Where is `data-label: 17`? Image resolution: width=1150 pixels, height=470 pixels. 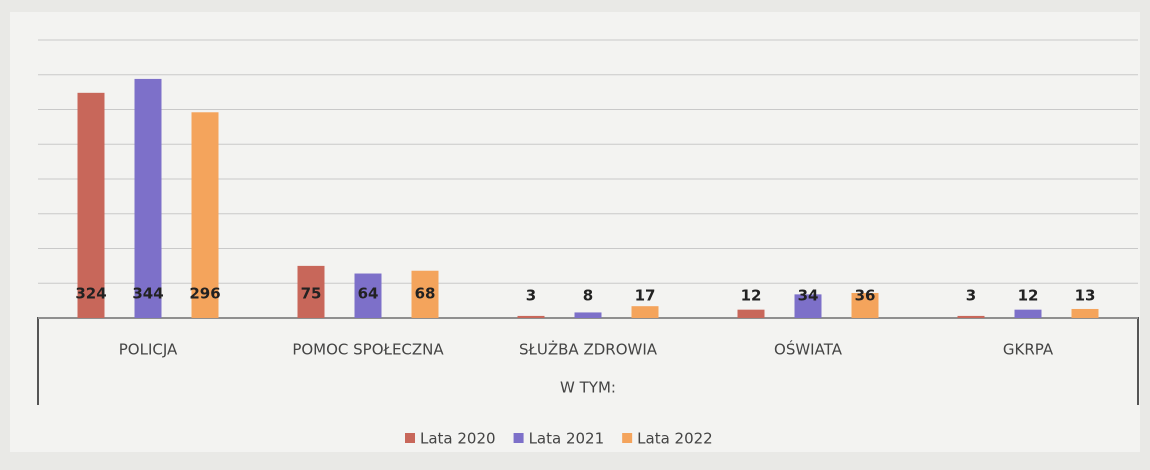
data-label: 17 is located at coordinates (645, 296).